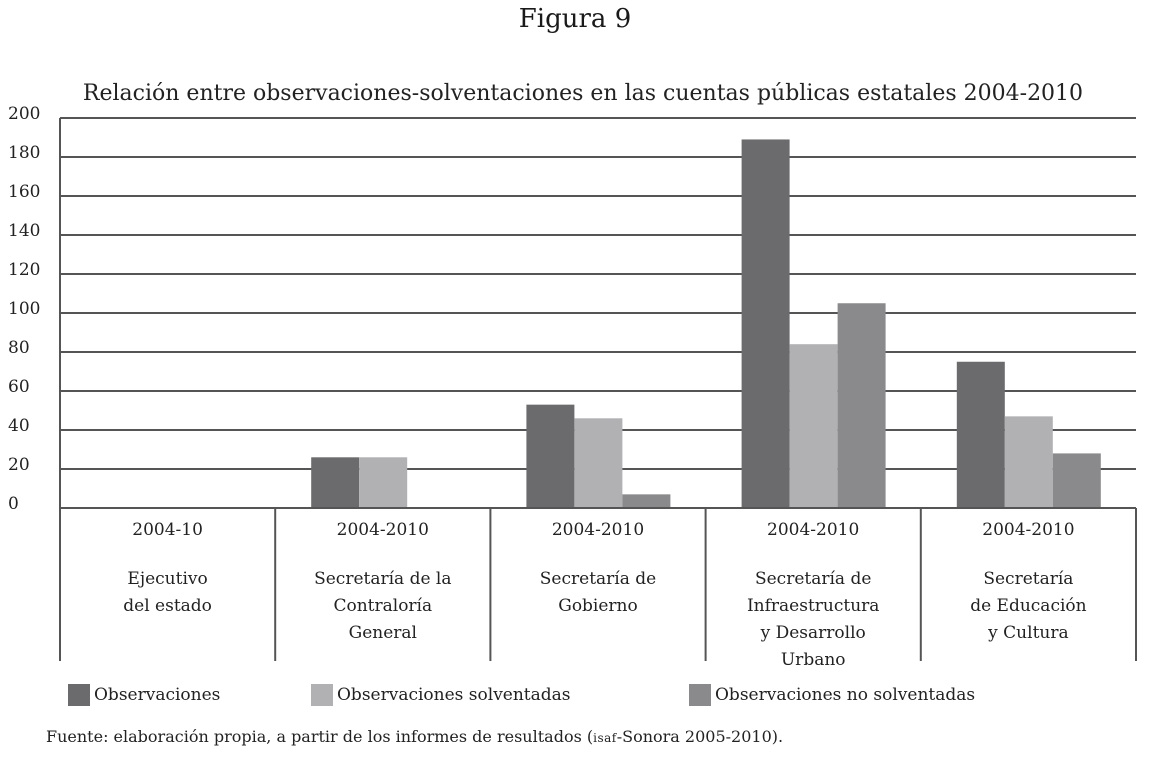 Image resolution: width=1150 pixels, height=757 pixels. Describe the element at coordinates (813, 606) in the screenshot. I see `category-name-label: Infraestructura` at that location.